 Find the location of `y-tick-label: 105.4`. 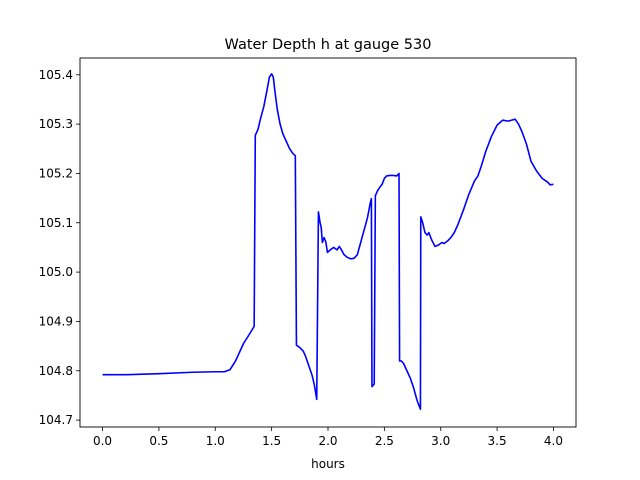

y-tick-label: 105.4 is located at coordinates (56, 75).